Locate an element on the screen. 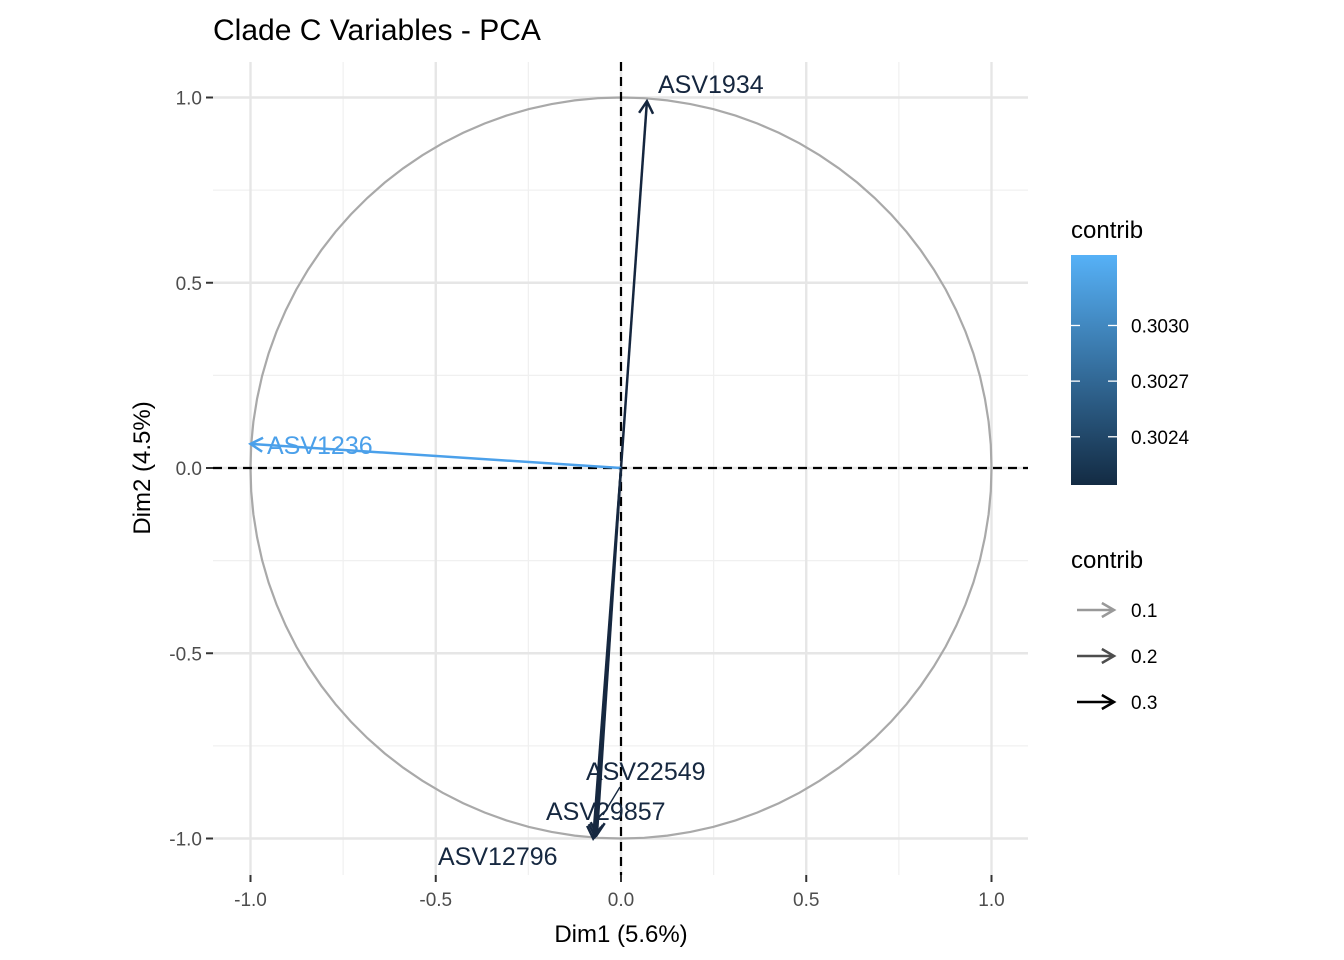 Image resolution: width=1344 pixels, height=960 pixels. color-legend-title: contrib is located at coordinates (1107, 230).